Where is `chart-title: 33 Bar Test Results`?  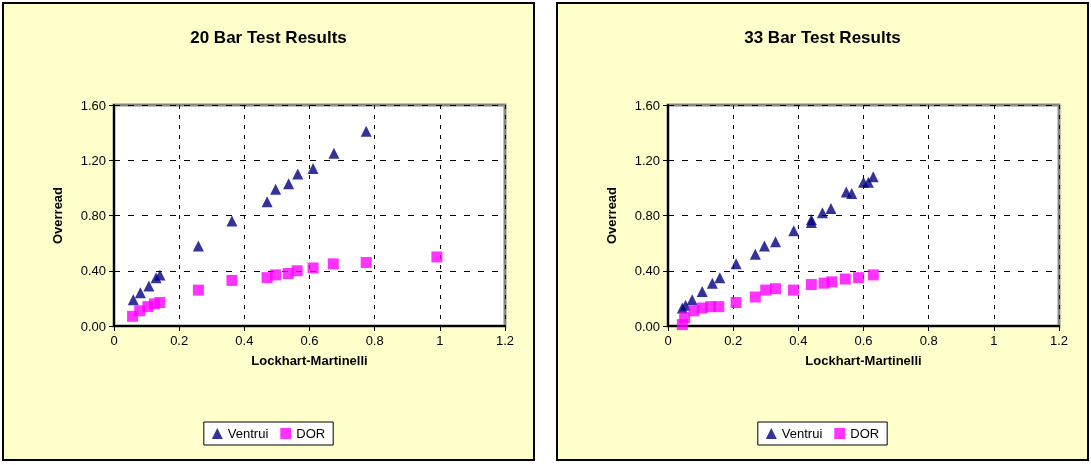 chart-title: 33 Bar Test Results is located at coordinates (822, 37).